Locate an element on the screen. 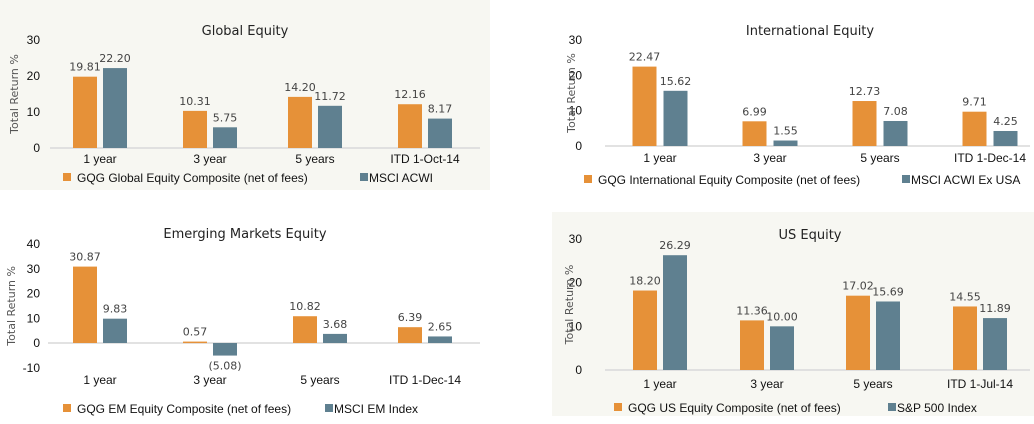 The height and width of the screenshot is (424, 1034). us-data-label: 26.29 is located at coordinates (675, 245).